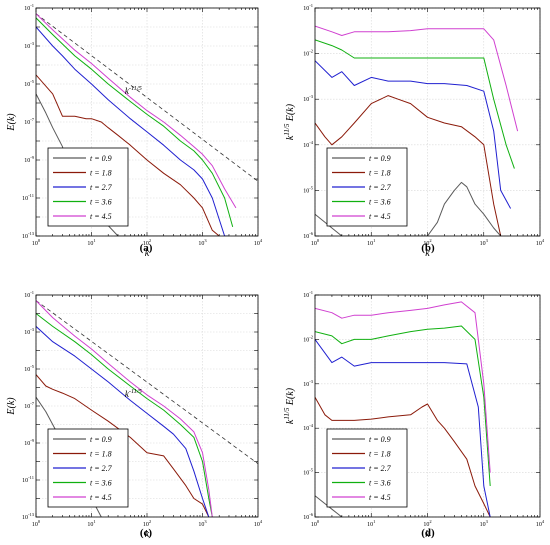  I want to click on panel-label: (a), so click(146, 248).